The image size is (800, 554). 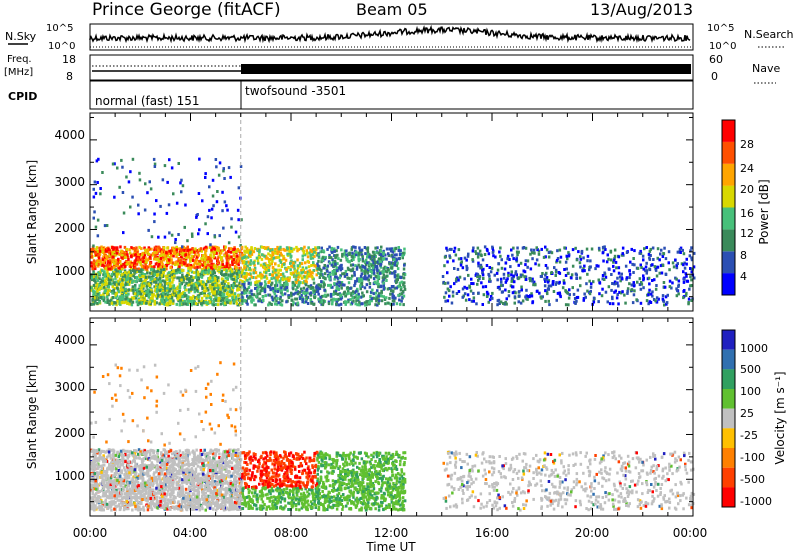 I want to click on noise-right-label: N.Search, so click(x=769, y=34).